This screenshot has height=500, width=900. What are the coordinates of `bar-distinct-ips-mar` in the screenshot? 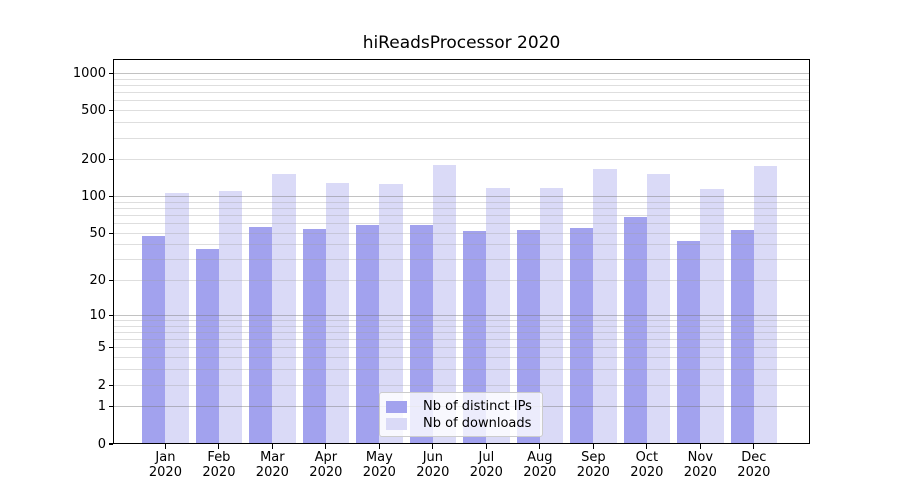 It's located at (261, 335).